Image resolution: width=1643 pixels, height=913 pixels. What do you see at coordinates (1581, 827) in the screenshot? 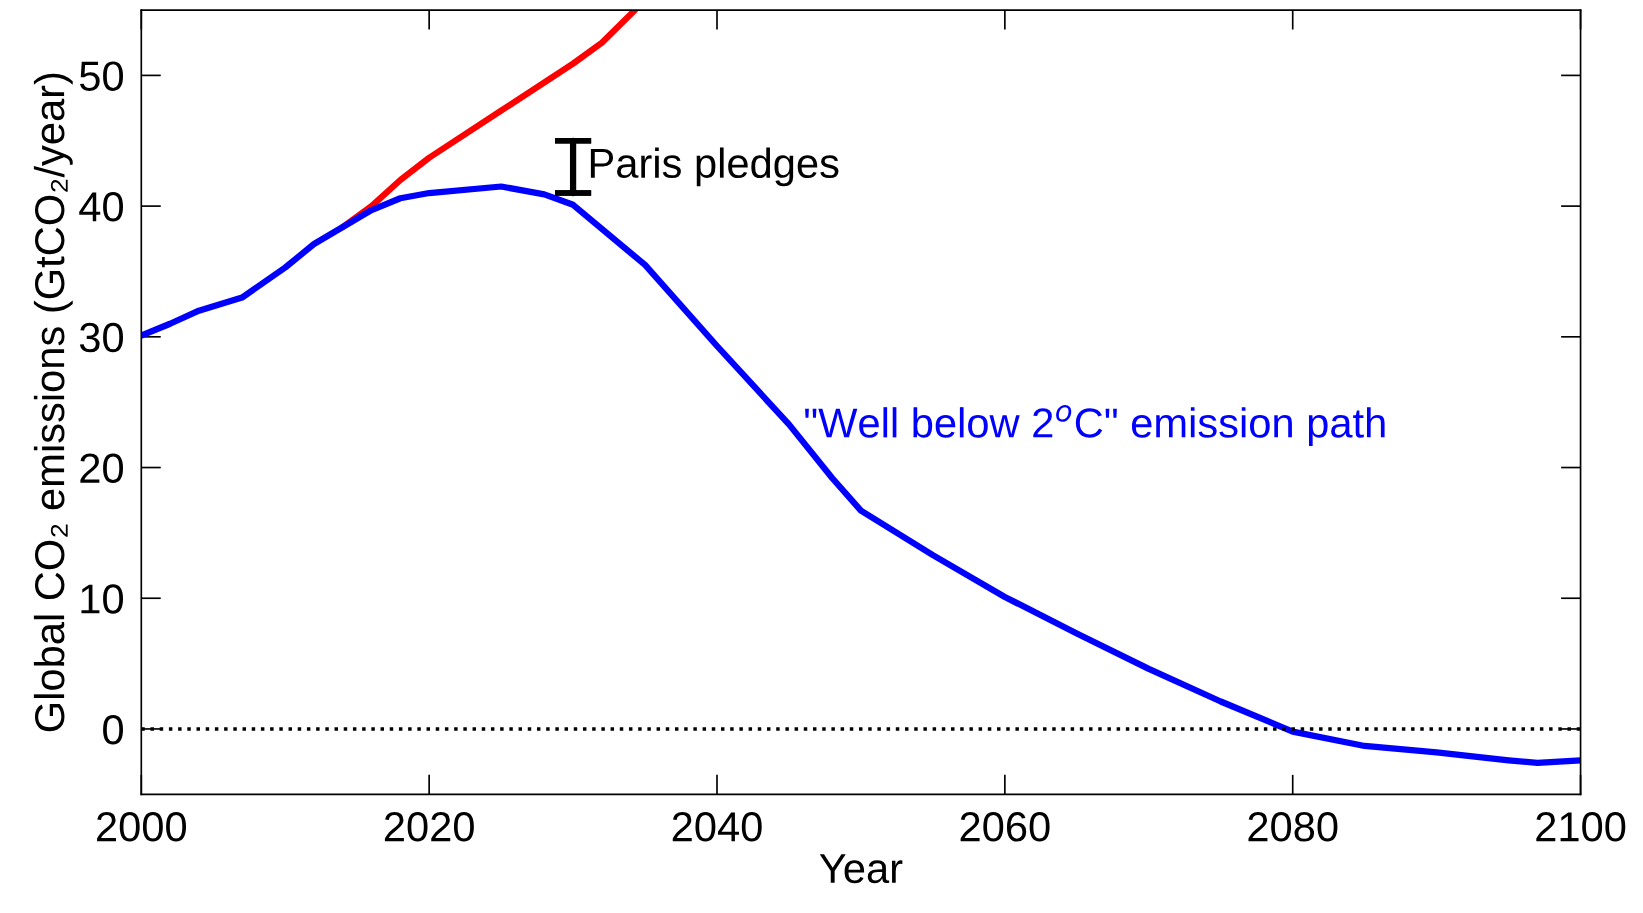
I see `x-tick-label: 2100` at bounding box center [1581, 827].